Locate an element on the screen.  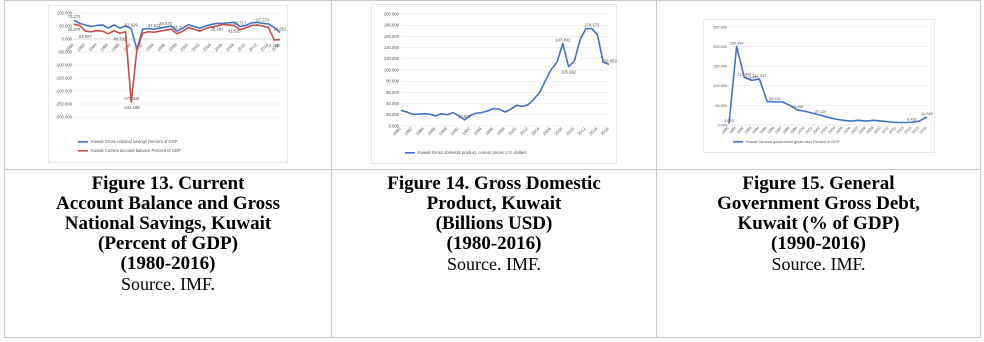
data-label: 147.402 is located at coordinates (563, 39).